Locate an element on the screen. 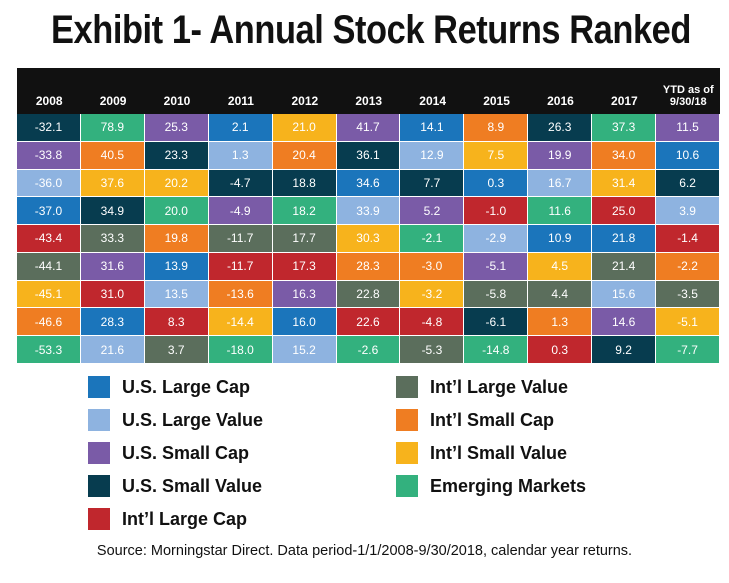 This screenshot has height=583, width=729. return-cell: 25.0 is located at coordinates (624, 211).